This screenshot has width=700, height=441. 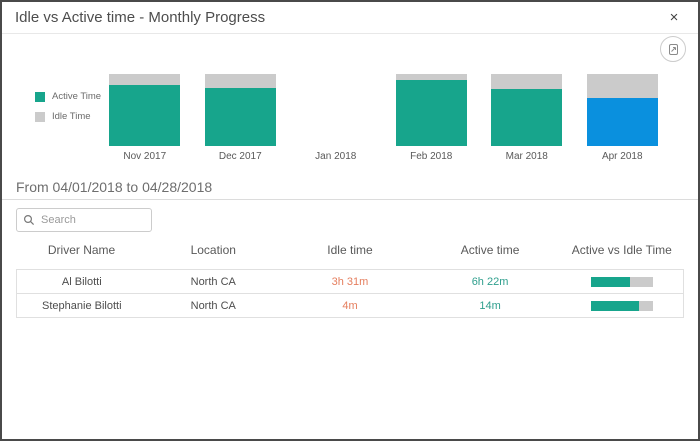 I want to click on search-icon, so click(x=29, y=220).